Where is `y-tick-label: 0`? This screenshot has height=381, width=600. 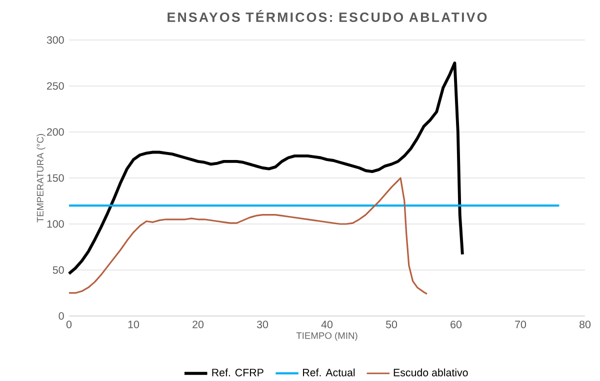 y-tick-label: 0 is located at coordinates (61, 316).